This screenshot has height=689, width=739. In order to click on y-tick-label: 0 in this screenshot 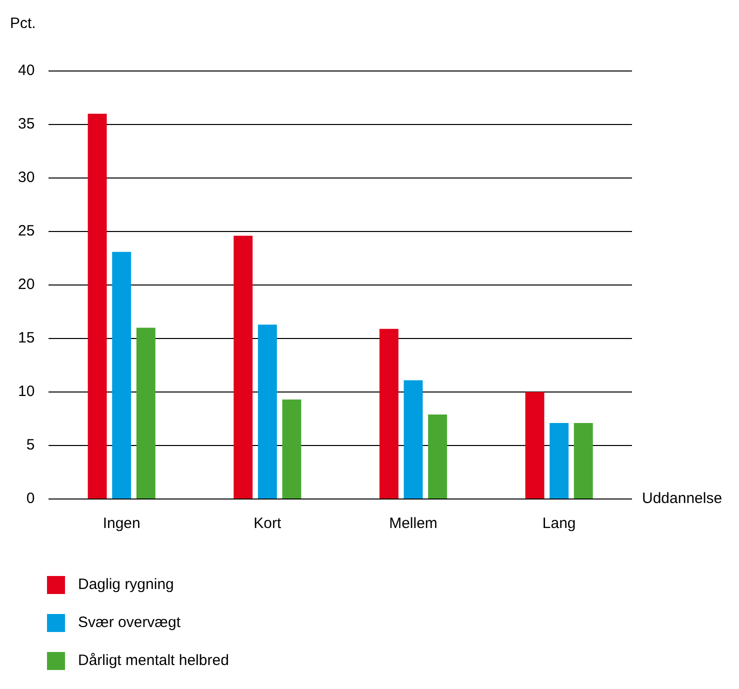, I will do `click(30, 499)`.